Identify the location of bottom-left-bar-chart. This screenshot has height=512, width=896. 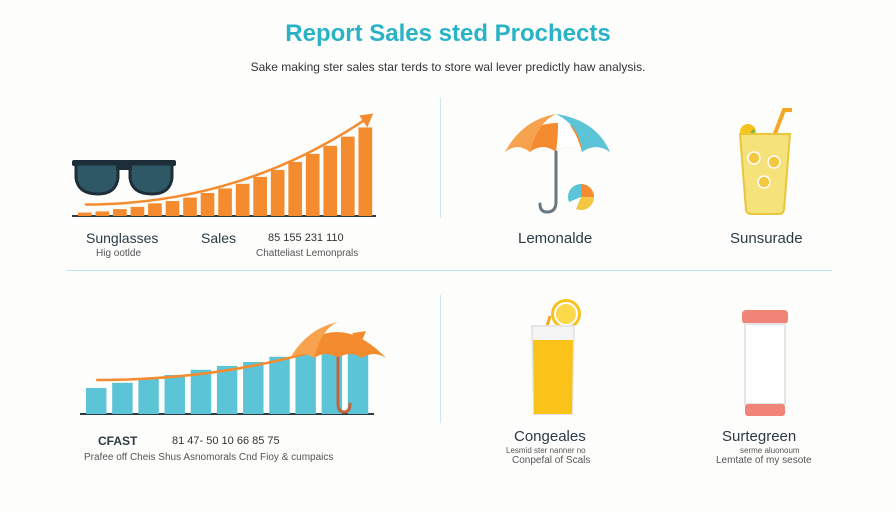
(227, 373).